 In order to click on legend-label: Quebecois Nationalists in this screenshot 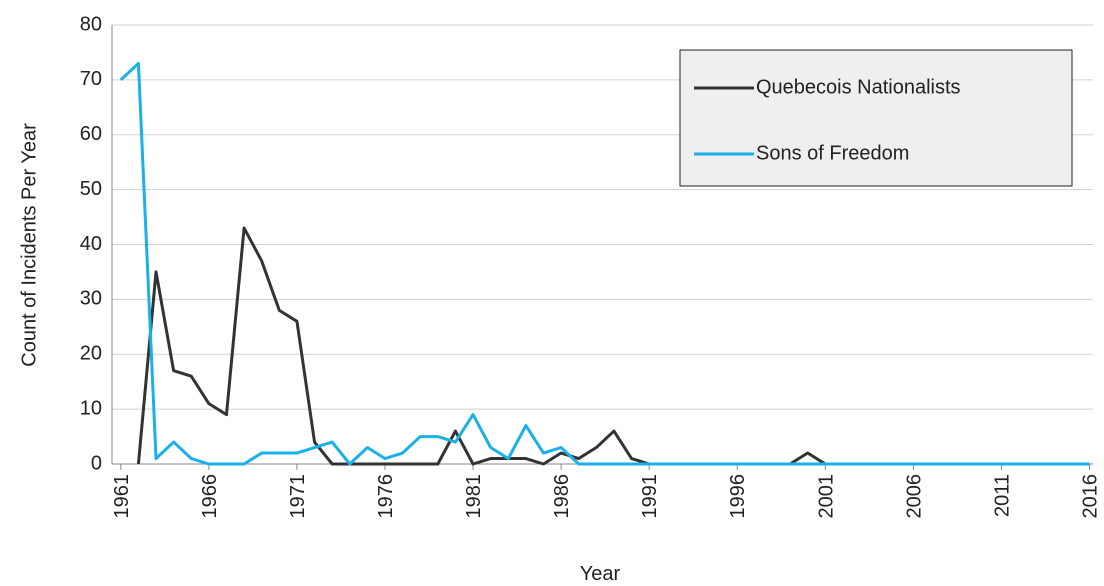, I will do `click(858, 87)`.